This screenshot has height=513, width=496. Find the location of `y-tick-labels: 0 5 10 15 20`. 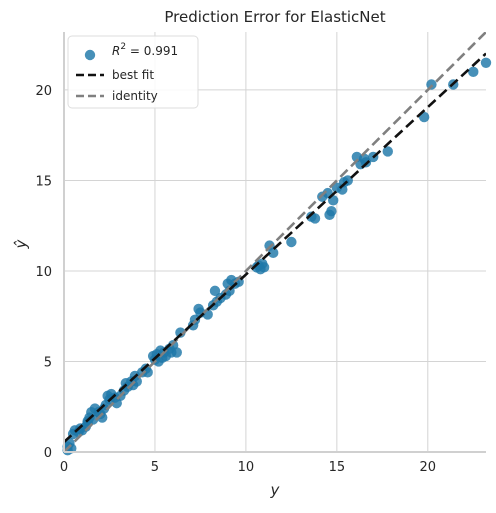

y-tick-labels: 0 5 10 15 20 is located at coordinates (43, 272).